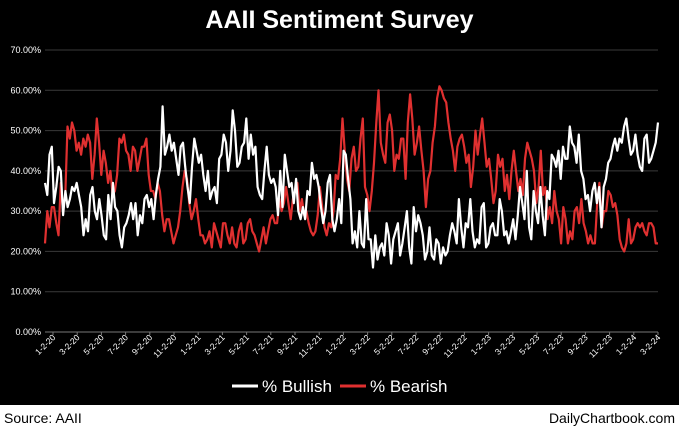 The height and width of the screenshot is (432, 679). I want to click on x-tick-label: 1-2-24, so click(626, 344).